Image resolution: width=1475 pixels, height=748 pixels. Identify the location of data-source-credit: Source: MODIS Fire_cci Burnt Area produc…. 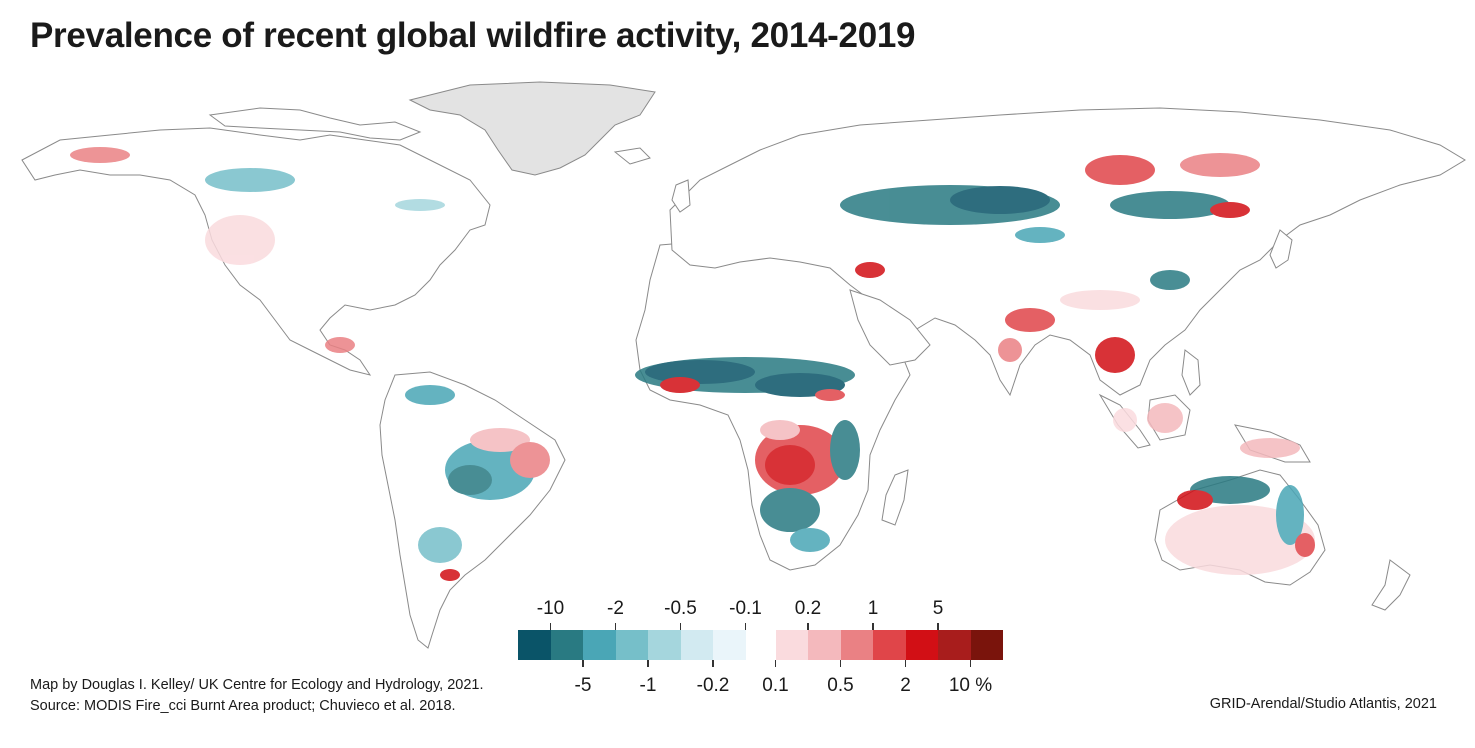
(243, 706).